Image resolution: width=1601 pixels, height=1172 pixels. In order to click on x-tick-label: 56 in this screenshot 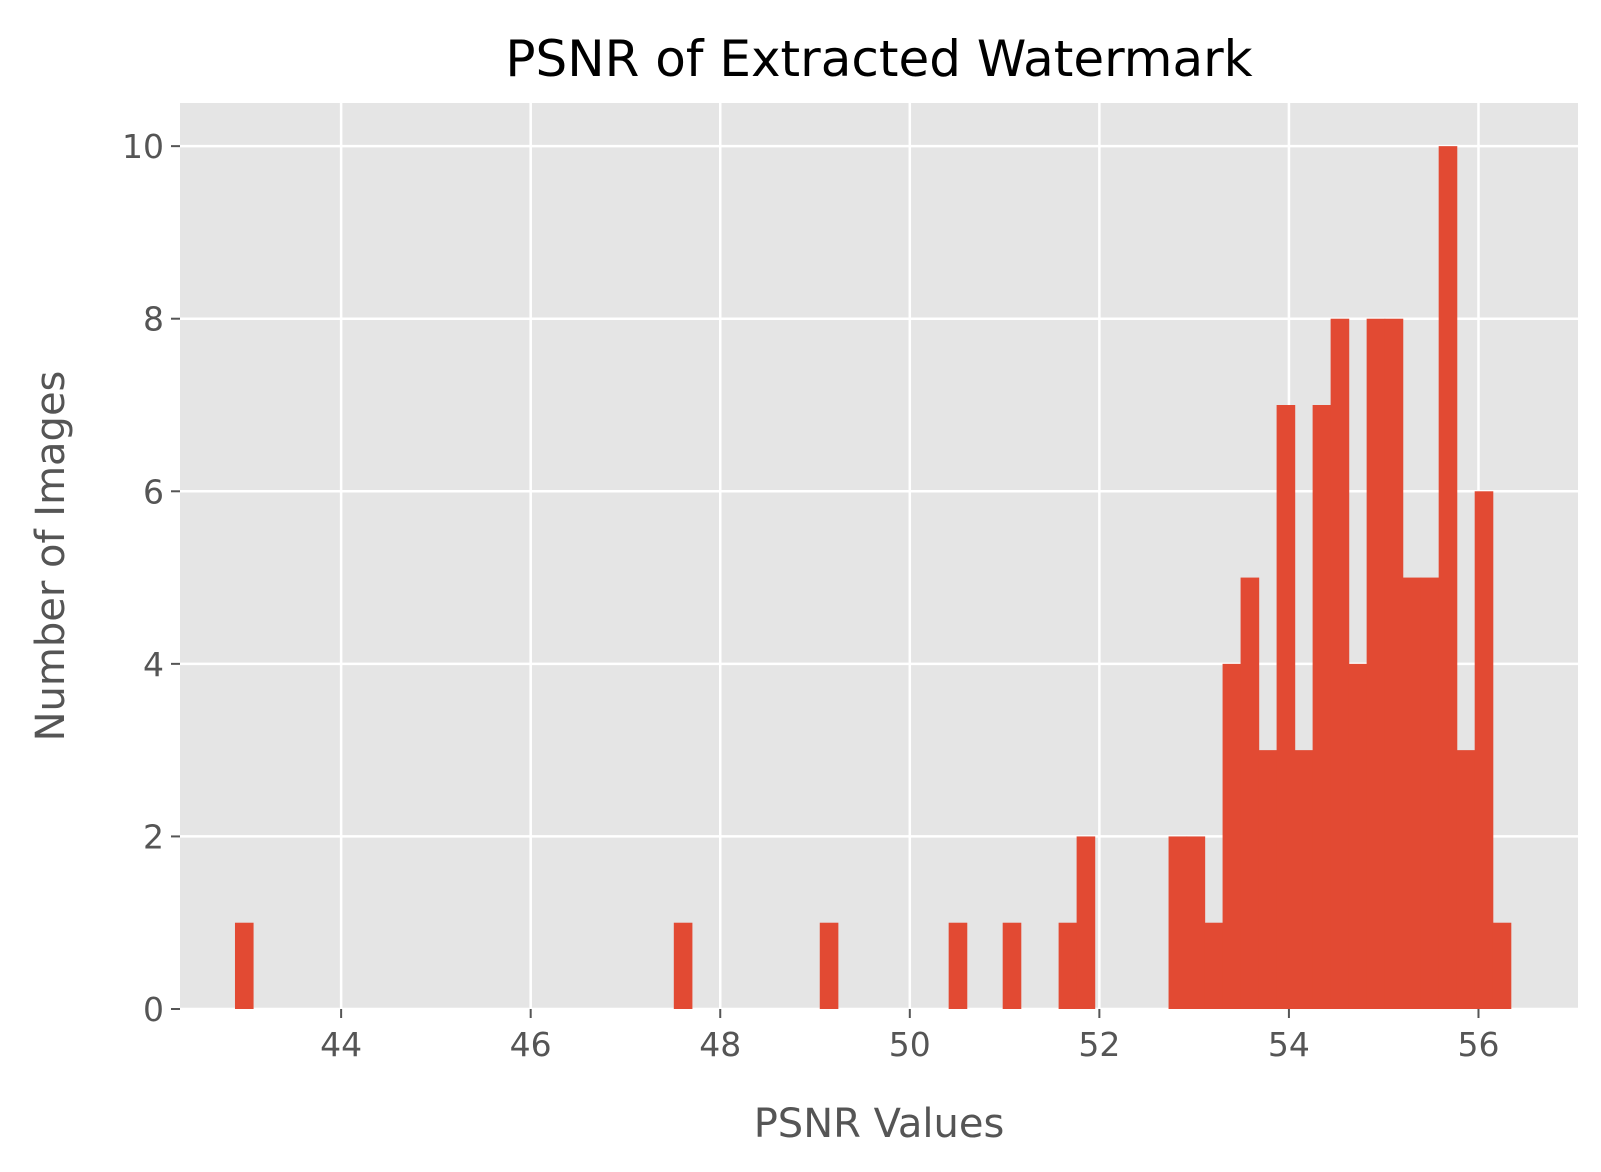, I will do `click(1478, 1044)`.